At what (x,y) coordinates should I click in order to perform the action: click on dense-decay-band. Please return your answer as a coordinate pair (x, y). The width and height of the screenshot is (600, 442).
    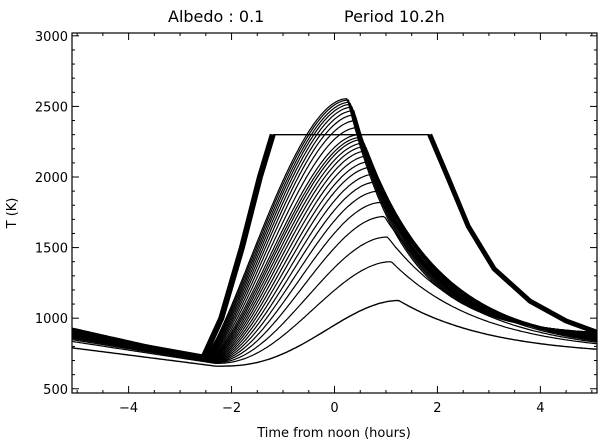
    Looking at the image, I should click on (512, 234).